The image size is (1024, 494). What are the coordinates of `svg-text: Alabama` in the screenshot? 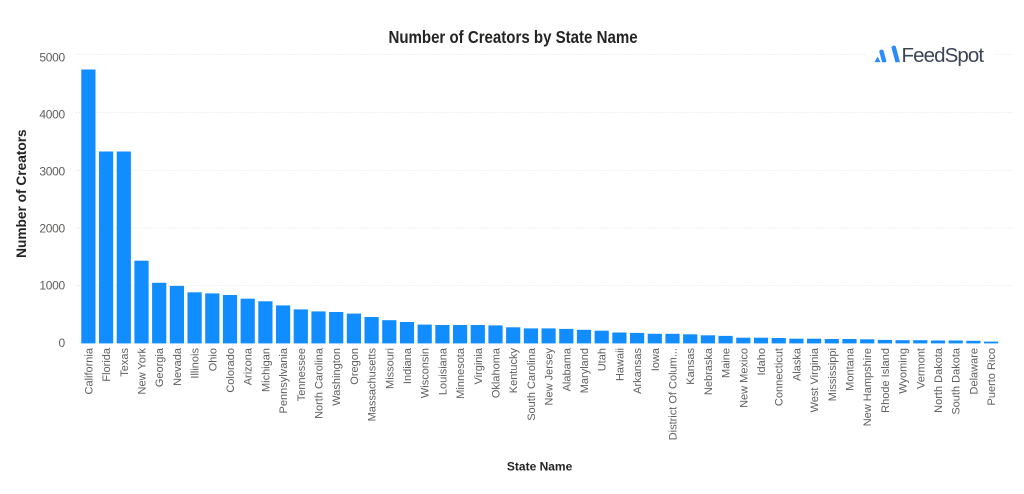 It's located at (567, 369).